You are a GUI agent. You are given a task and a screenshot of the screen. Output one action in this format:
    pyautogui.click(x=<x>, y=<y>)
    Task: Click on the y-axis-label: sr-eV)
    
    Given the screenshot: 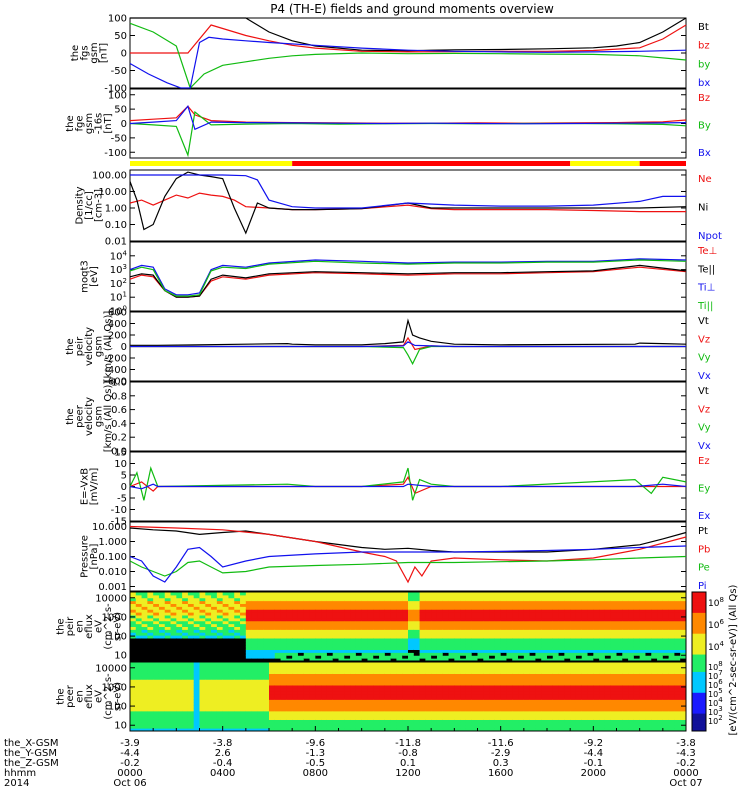 What is the action you would take?
    pyautogui.click(x=118, y=626)
    